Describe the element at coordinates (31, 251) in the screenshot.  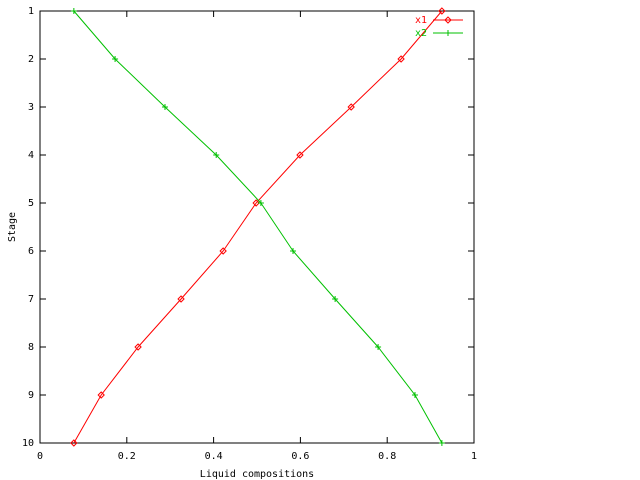
I see `y-tick-label: 6` at that location.